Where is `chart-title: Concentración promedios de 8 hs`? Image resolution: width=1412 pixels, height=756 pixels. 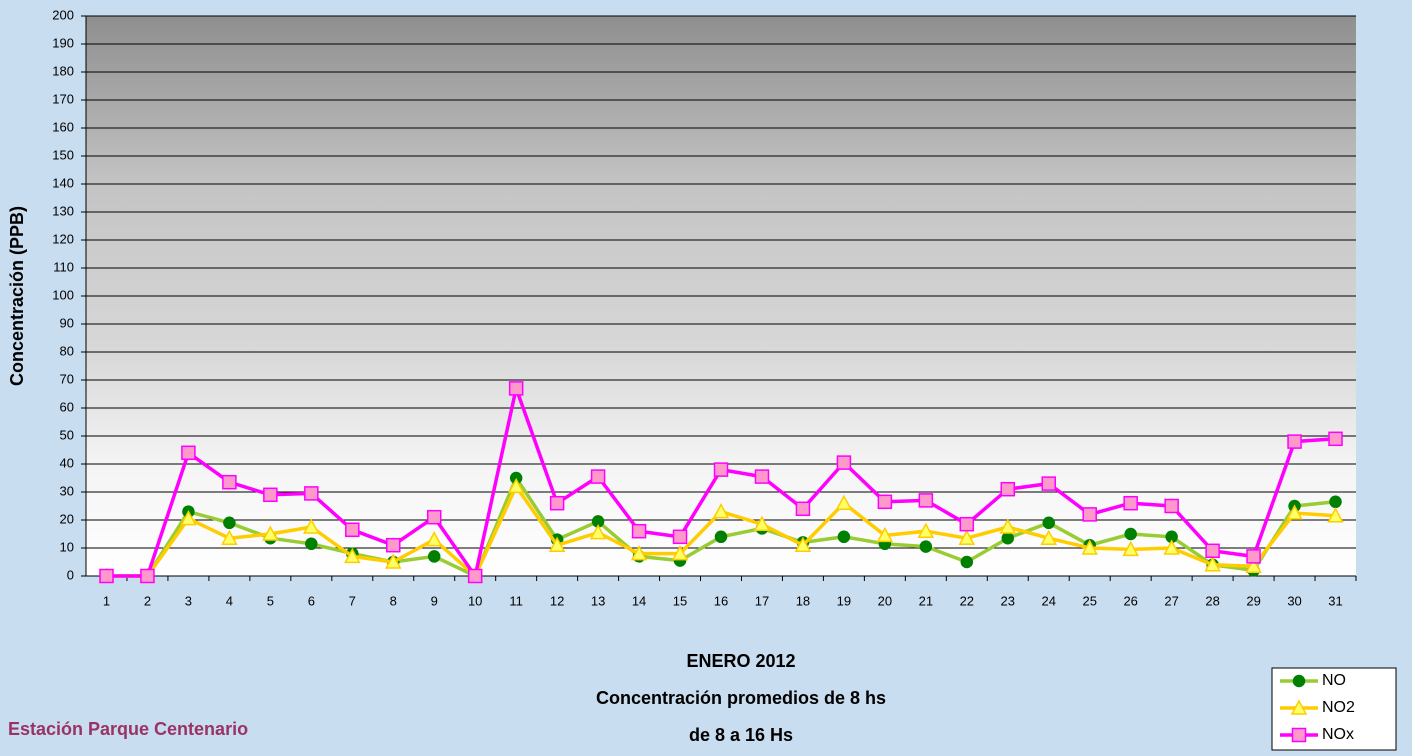 chart-title: Concentración promedios de 8 hs is located at coordinates (741, 698).